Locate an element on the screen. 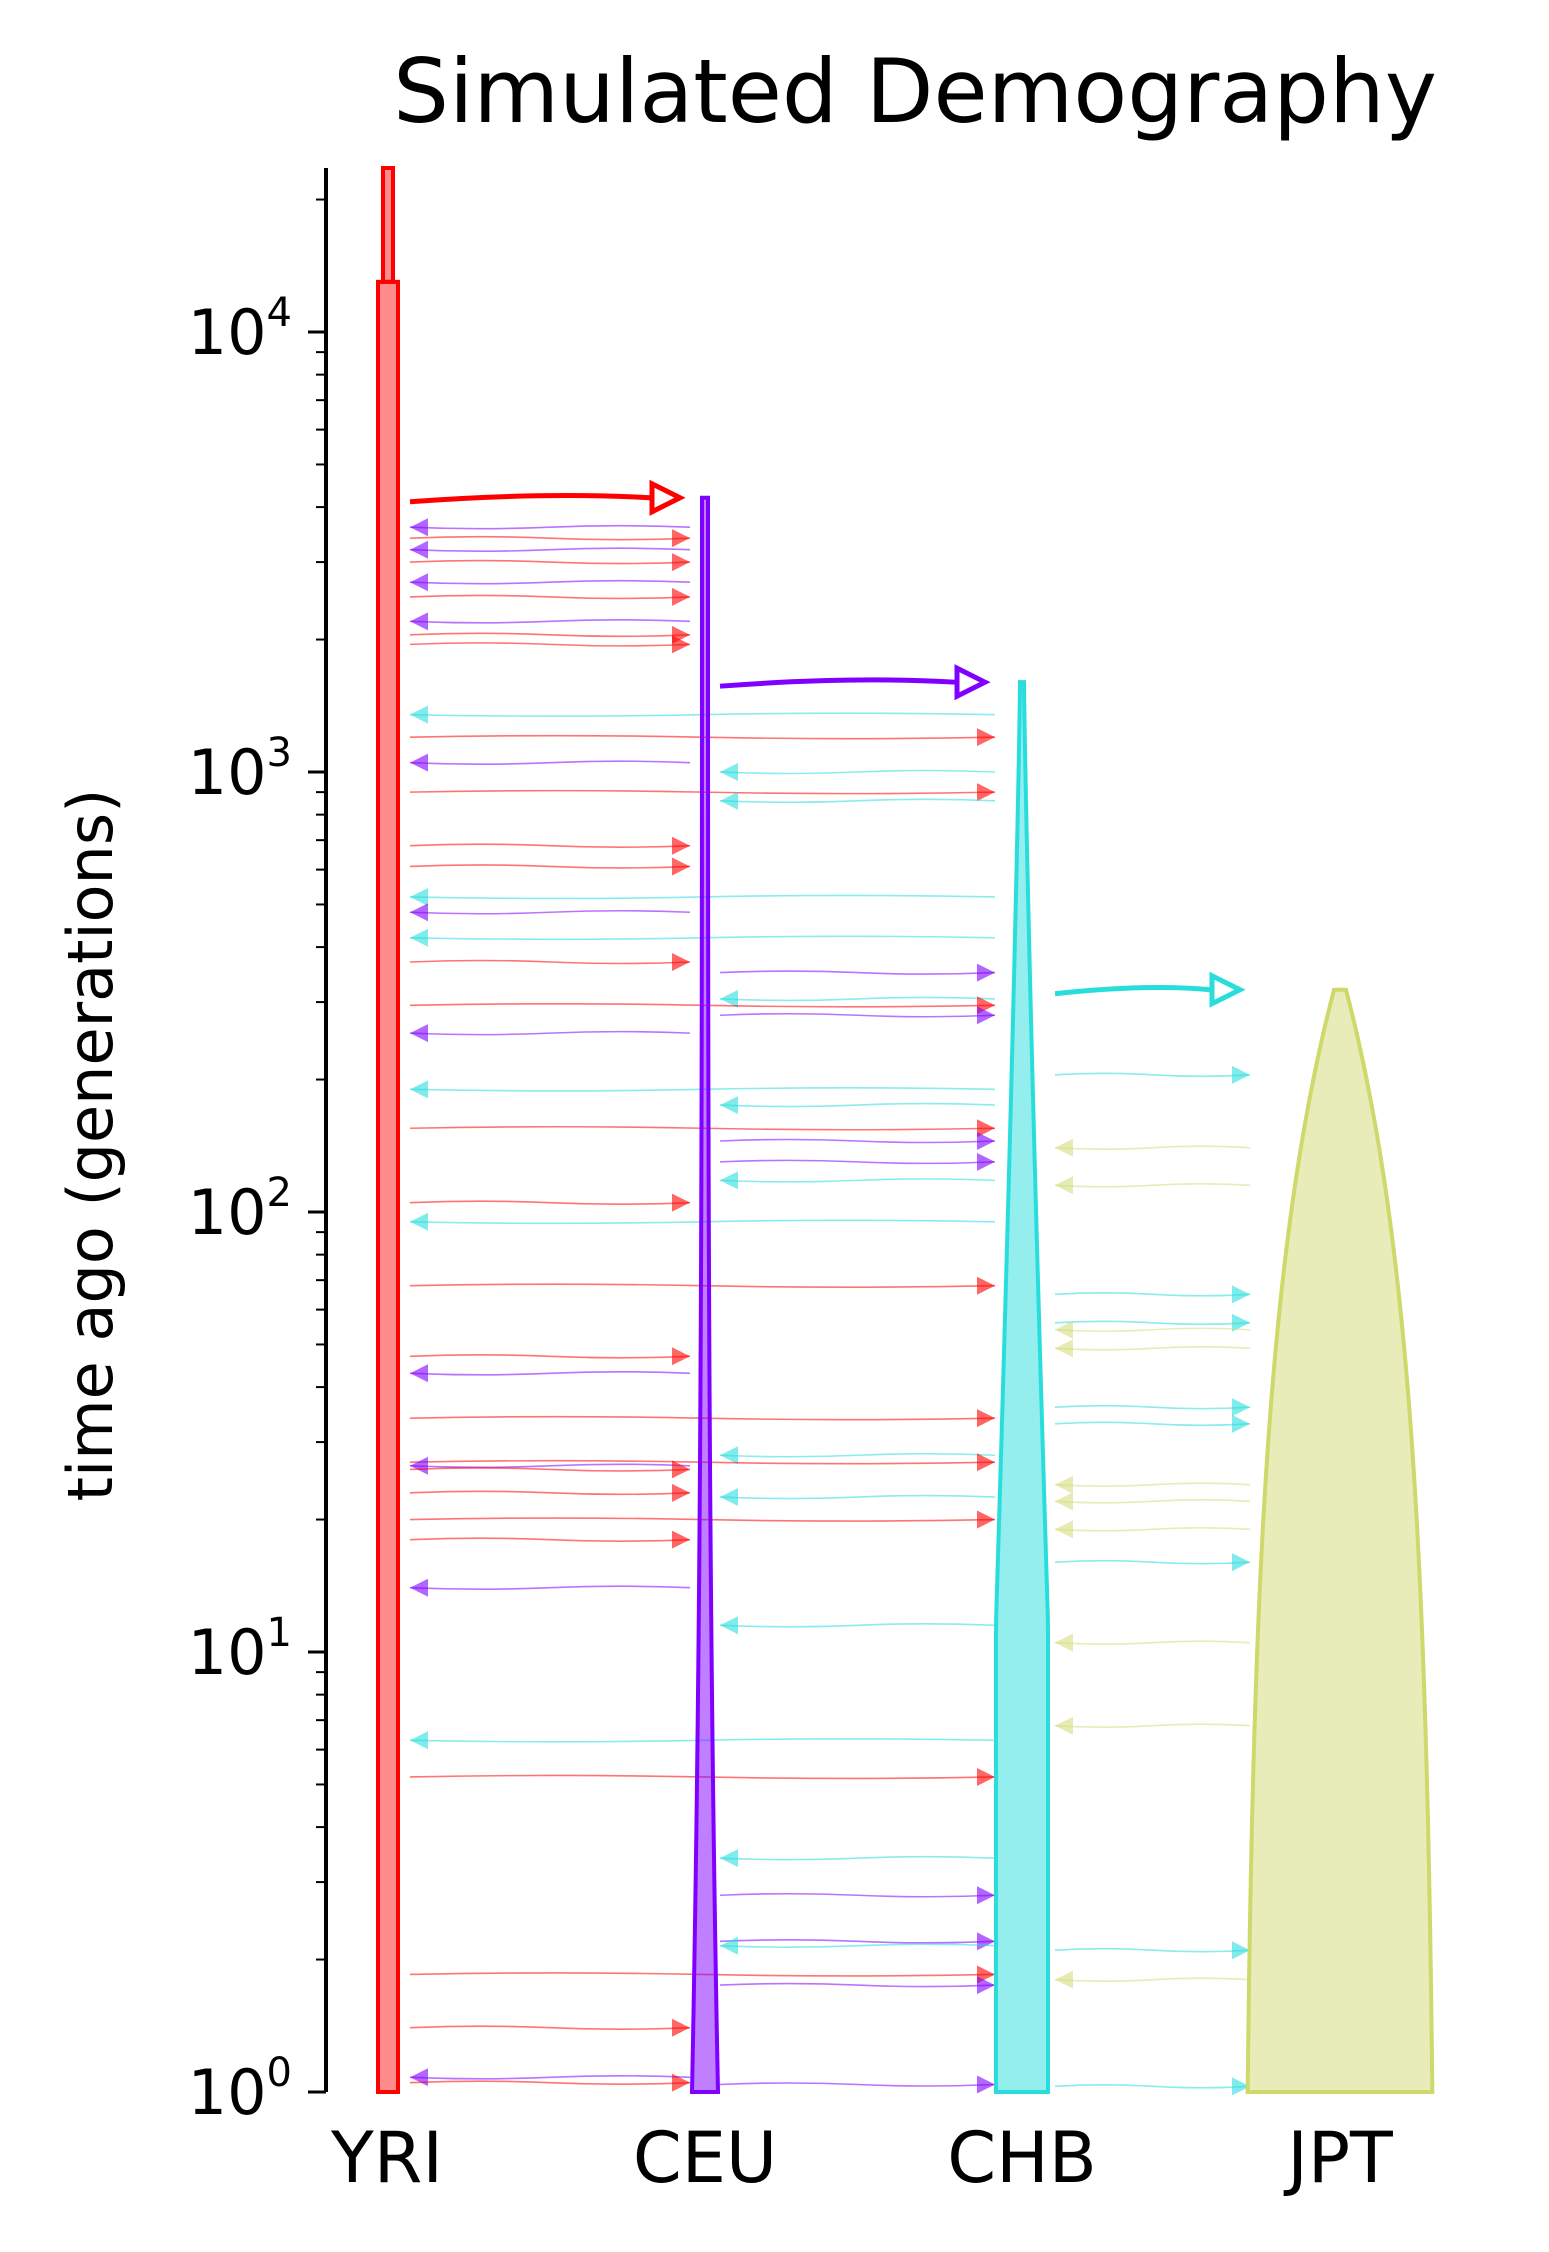  y-tick-label: 10¹ is located at coordinates (240, 1649).